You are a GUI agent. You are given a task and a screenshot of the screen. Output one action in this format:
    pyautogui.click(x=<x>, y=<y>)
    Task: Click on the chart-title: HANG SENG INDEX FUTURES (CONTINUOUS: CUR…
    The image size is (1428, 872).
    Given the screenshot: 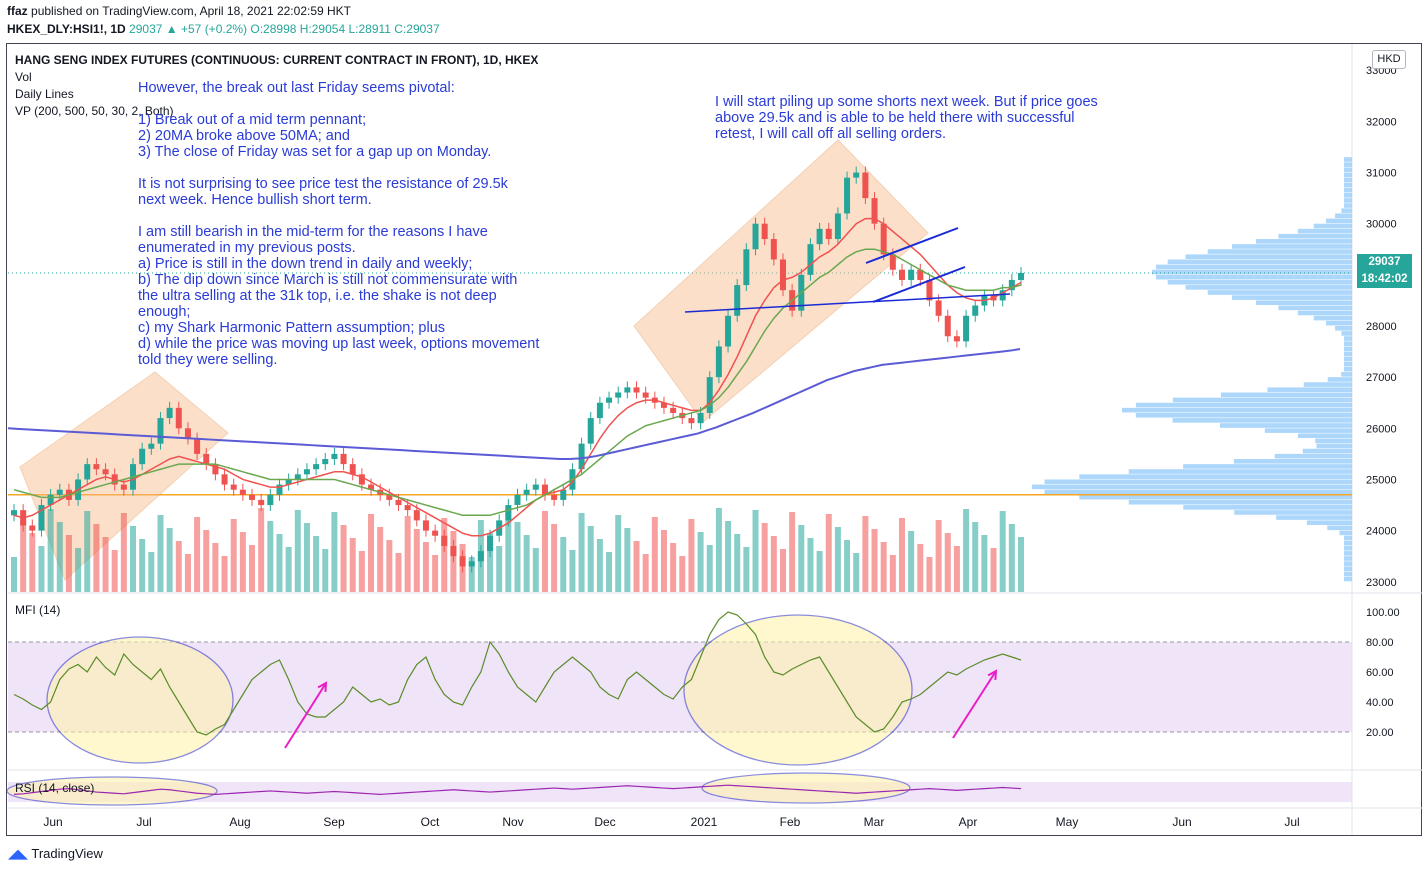 What is the action you would take?
    pyautogui.click(x=277, y=60)
    